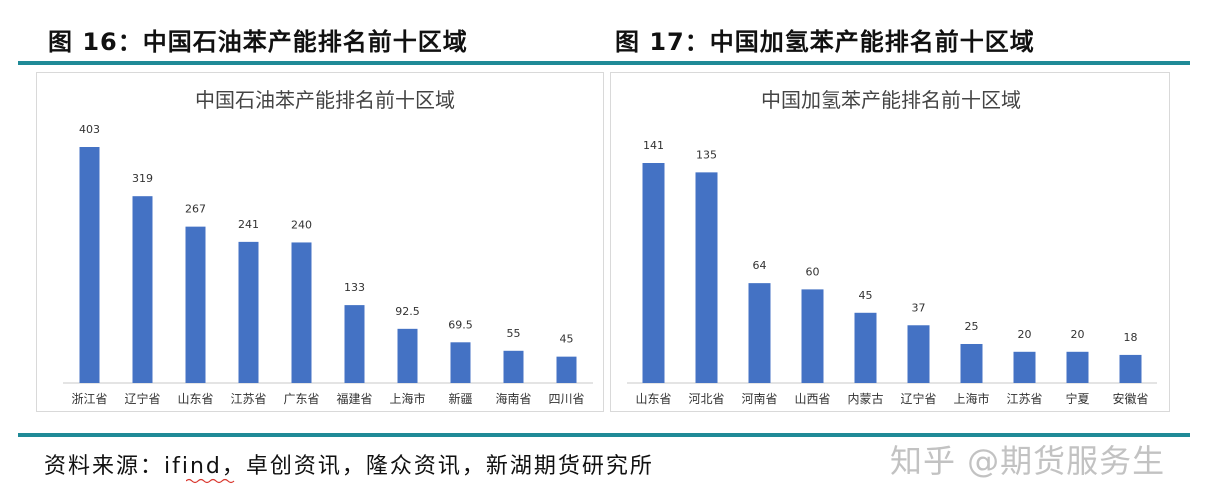  What do you see at coordinates (248, 224) in the screenshot?
I see `value-label-4: 241` at bounding box center [248, 224].